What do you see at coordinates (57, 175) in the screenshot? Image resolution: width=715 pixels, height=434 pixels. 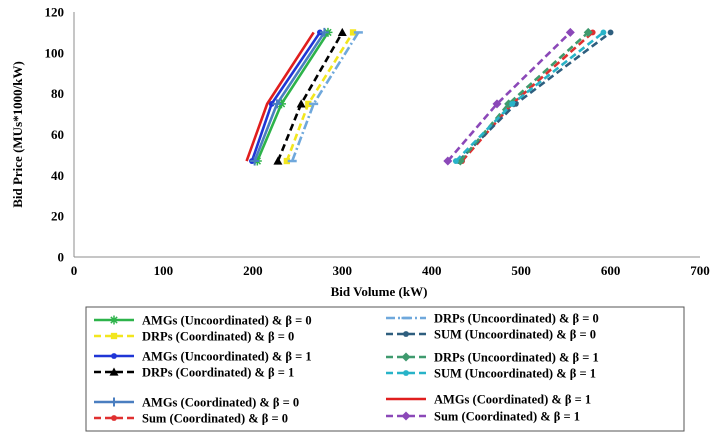 I see `y-tick-label: 40` at bounding box center [57, 175].